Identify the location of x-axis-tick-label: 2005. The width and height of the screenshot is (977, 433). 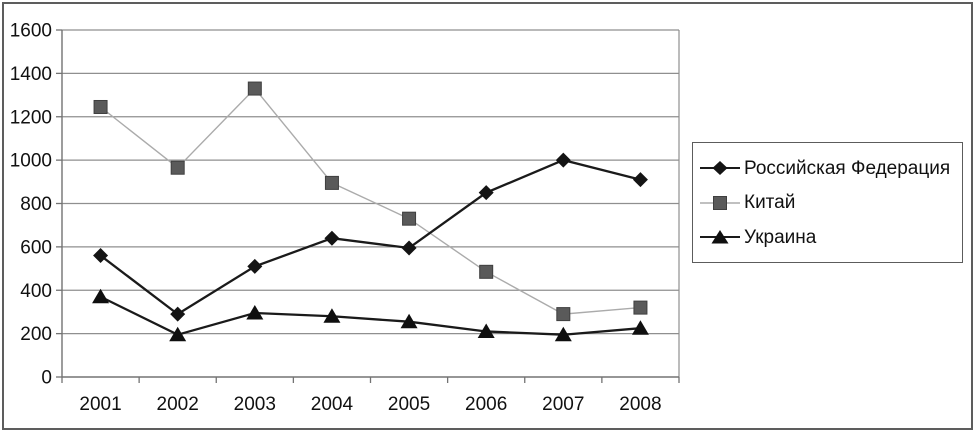
(409, 404).